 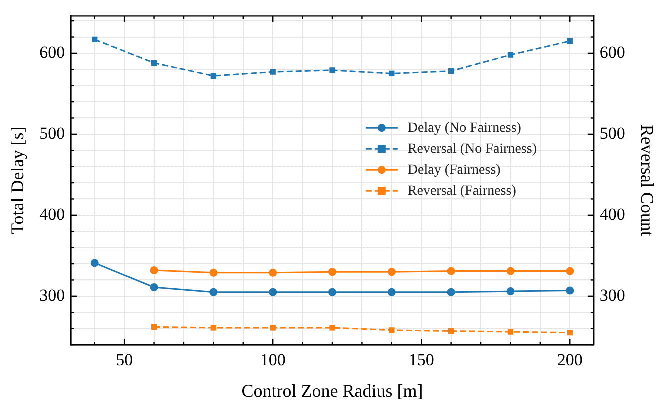 What do you see at coordinates (53, 214) in the screenshot?
I see `y-tick-label: 400` at bounding box center [53, 214].